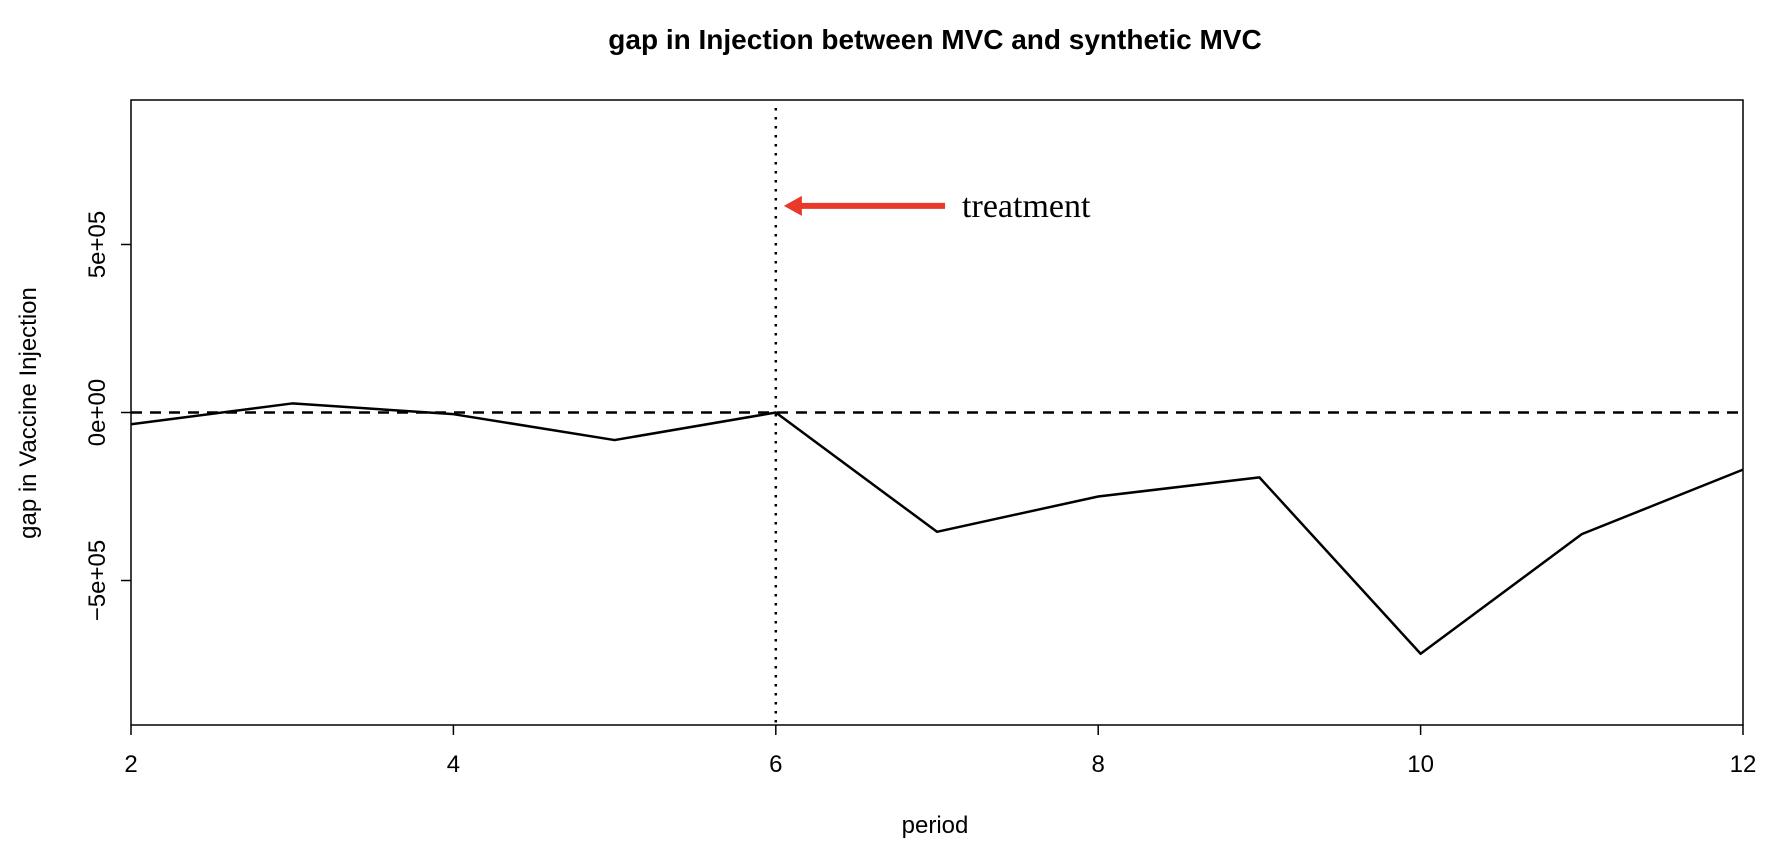 The height and width of the screenshot is (865, 1780). What do you see at coordinates (792, 205) in the screenshot?
I see `treatment-arrow-head` at bounding box center [792, 205].